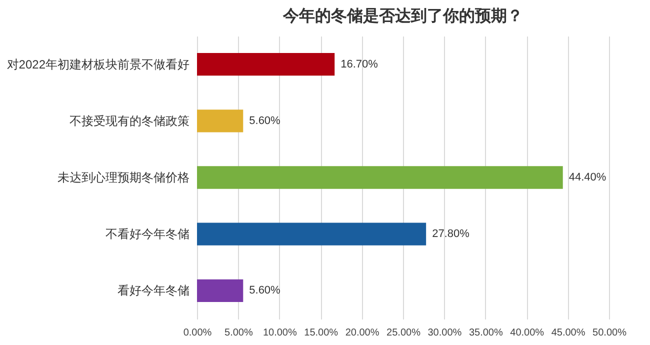 The image size is (650, 345). Describe the element at coordinates (154, 291) in the screenshot. I see `y-tick-label: 看好今年冬储` at that location.